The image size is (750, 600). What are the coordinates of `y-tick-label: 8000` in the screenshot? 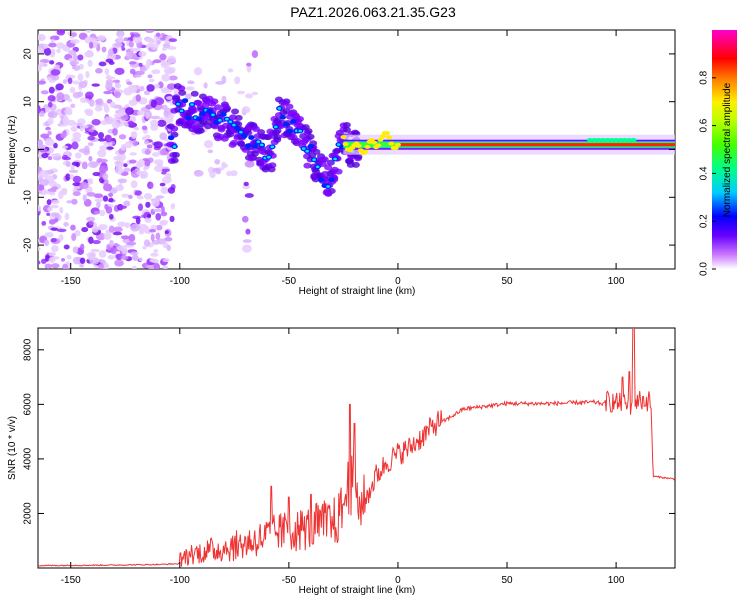 It's located at (28, 349).